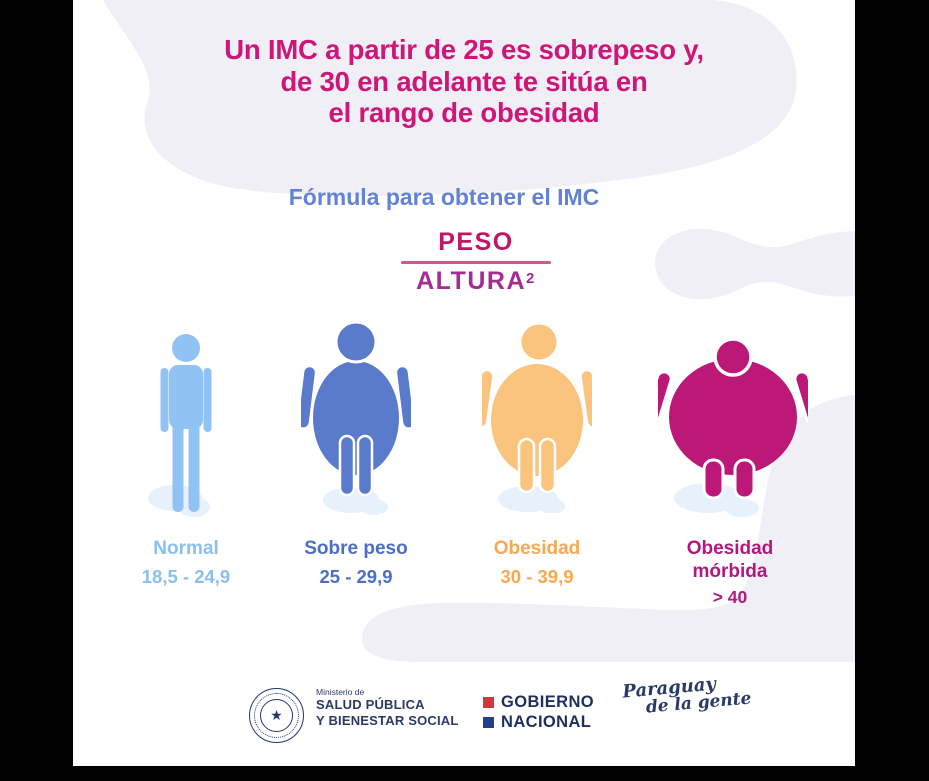 The height and width of the screenshot is (781, 929). Describe the element at coordinates (537, 562) in the screenshot. I see `category-obese: Obesidad 30 - 39,9` at that location.